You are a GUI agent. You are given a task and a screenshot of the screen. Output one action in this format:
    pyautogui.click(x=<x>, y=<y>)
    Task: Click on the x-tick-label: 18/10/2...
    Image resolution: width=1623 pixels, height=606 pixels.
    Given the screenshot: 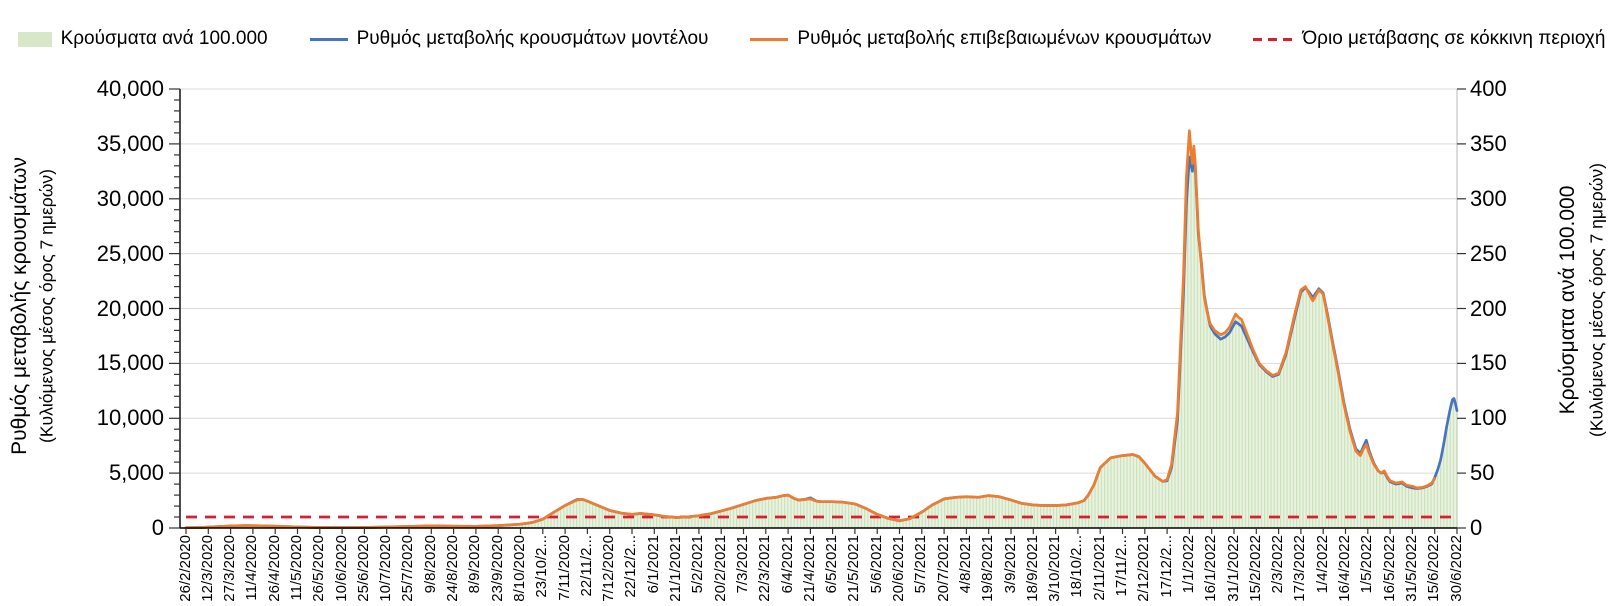 What is the action you would take?
    pyautogui.click(x=1077, y=566)
    